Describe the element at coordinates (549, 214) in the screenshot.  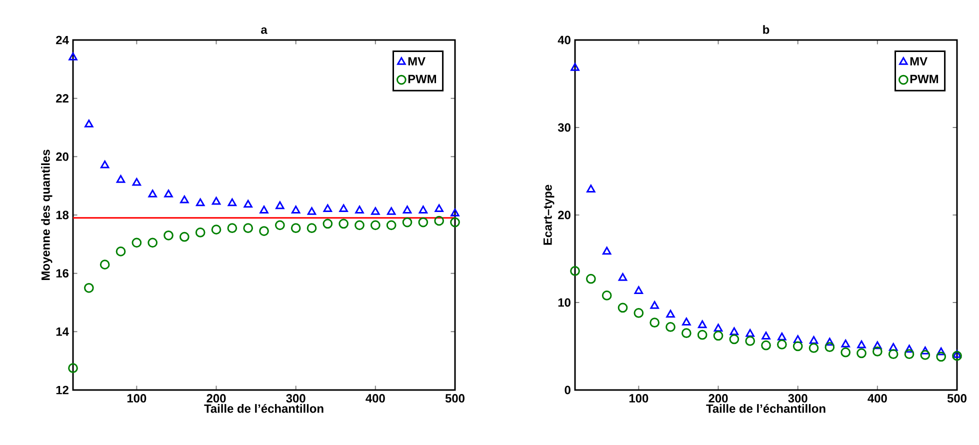
I see `y-axis-title: Ecart–type` at that location.